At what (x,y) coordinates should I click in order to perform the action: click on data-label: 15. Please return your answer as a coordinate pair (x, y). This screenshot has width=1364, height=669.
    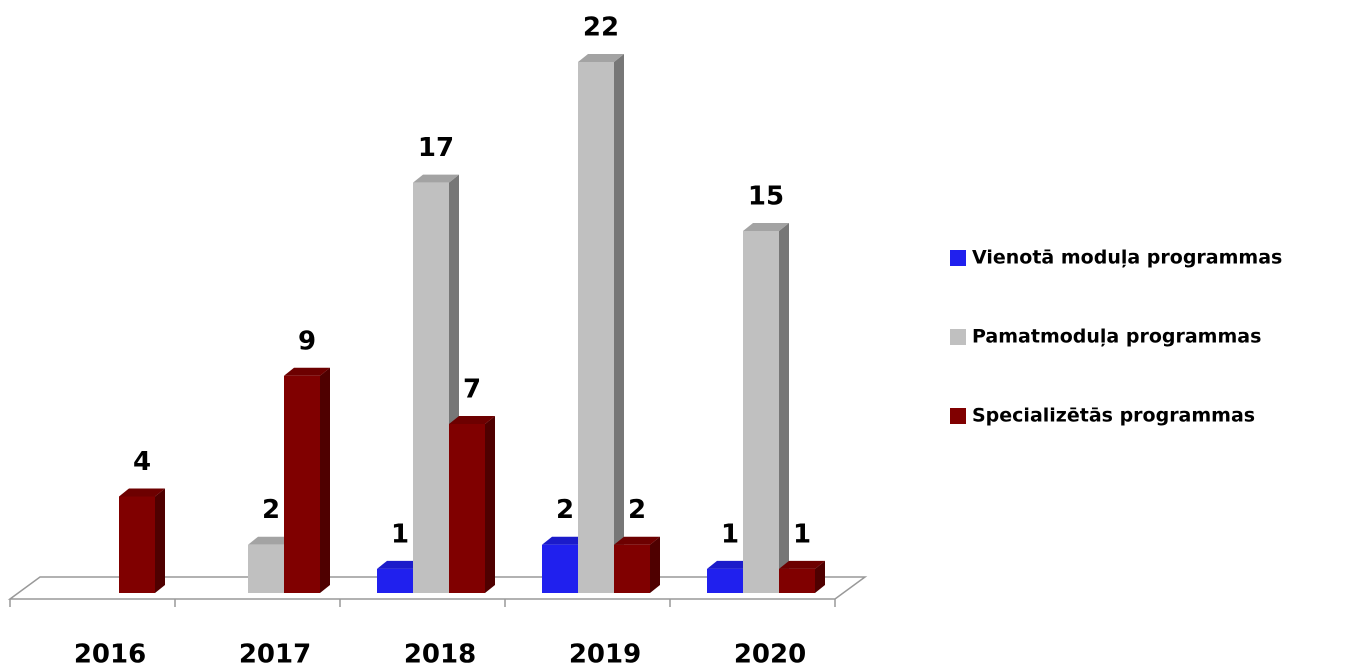
    Looking at the image, I should click on (766, 196).